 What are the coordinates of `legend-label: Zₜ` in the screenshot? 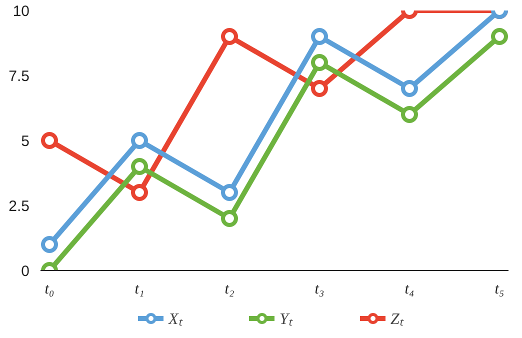 It's located at (397, 319).